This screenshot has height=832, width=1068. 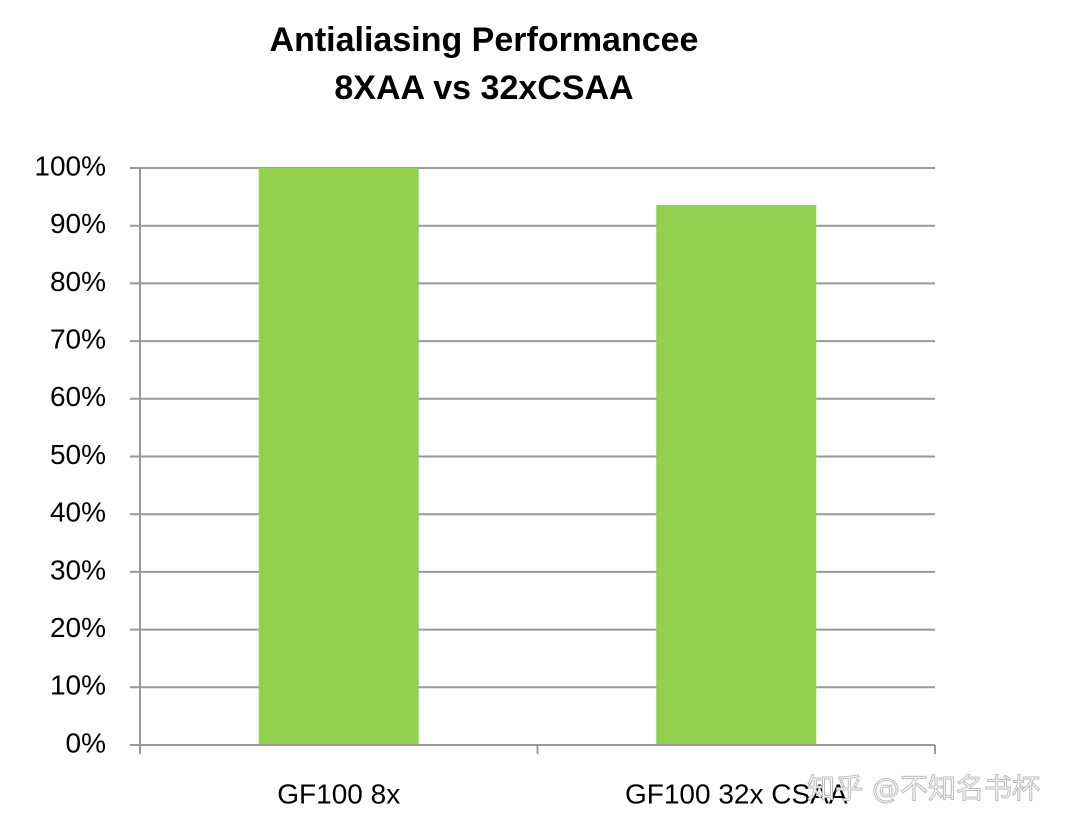 What do you see at coordinates (78, 569) in the screenshot?
I see `y-tick-label: 30%` at bounding box center [78, 569].